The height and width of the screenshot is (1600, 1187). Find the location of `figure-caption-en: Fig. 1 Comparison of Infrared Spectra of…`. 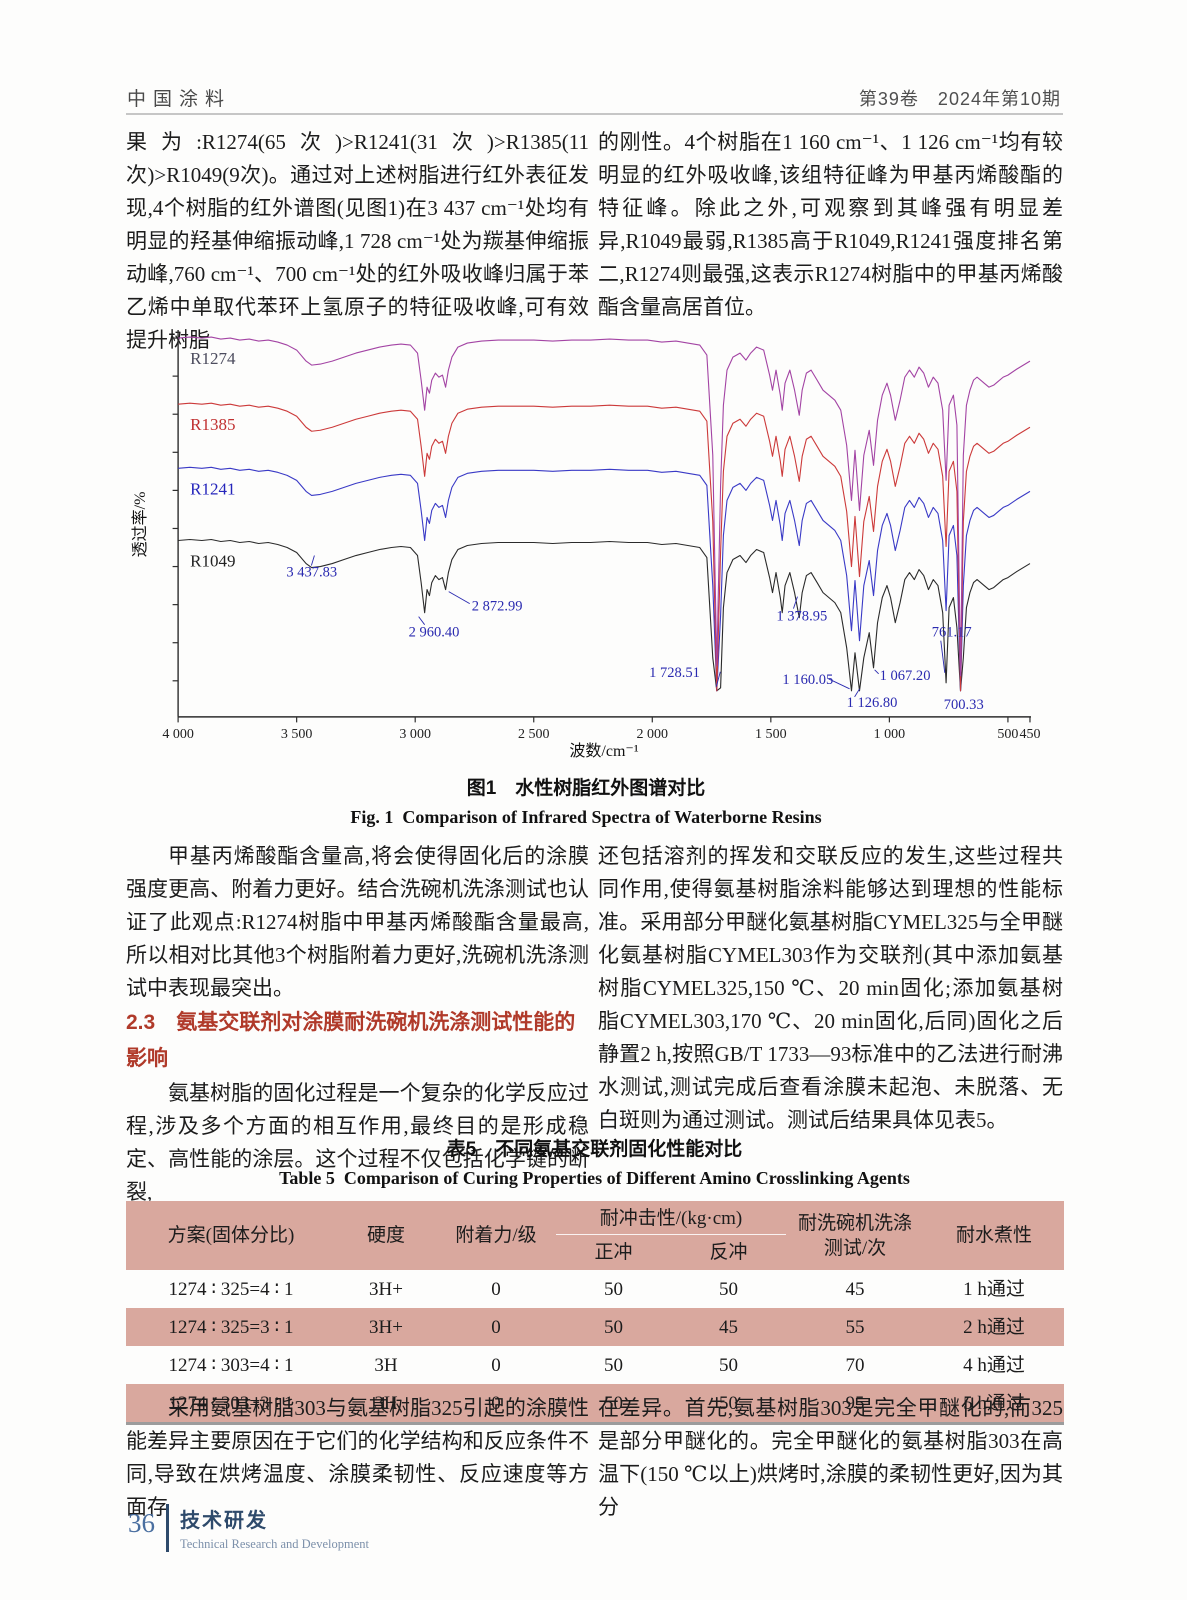

figure-caption-en: Fig. 1 Comparison of Infrared Spectra of… is located at coordinates (586, 817).